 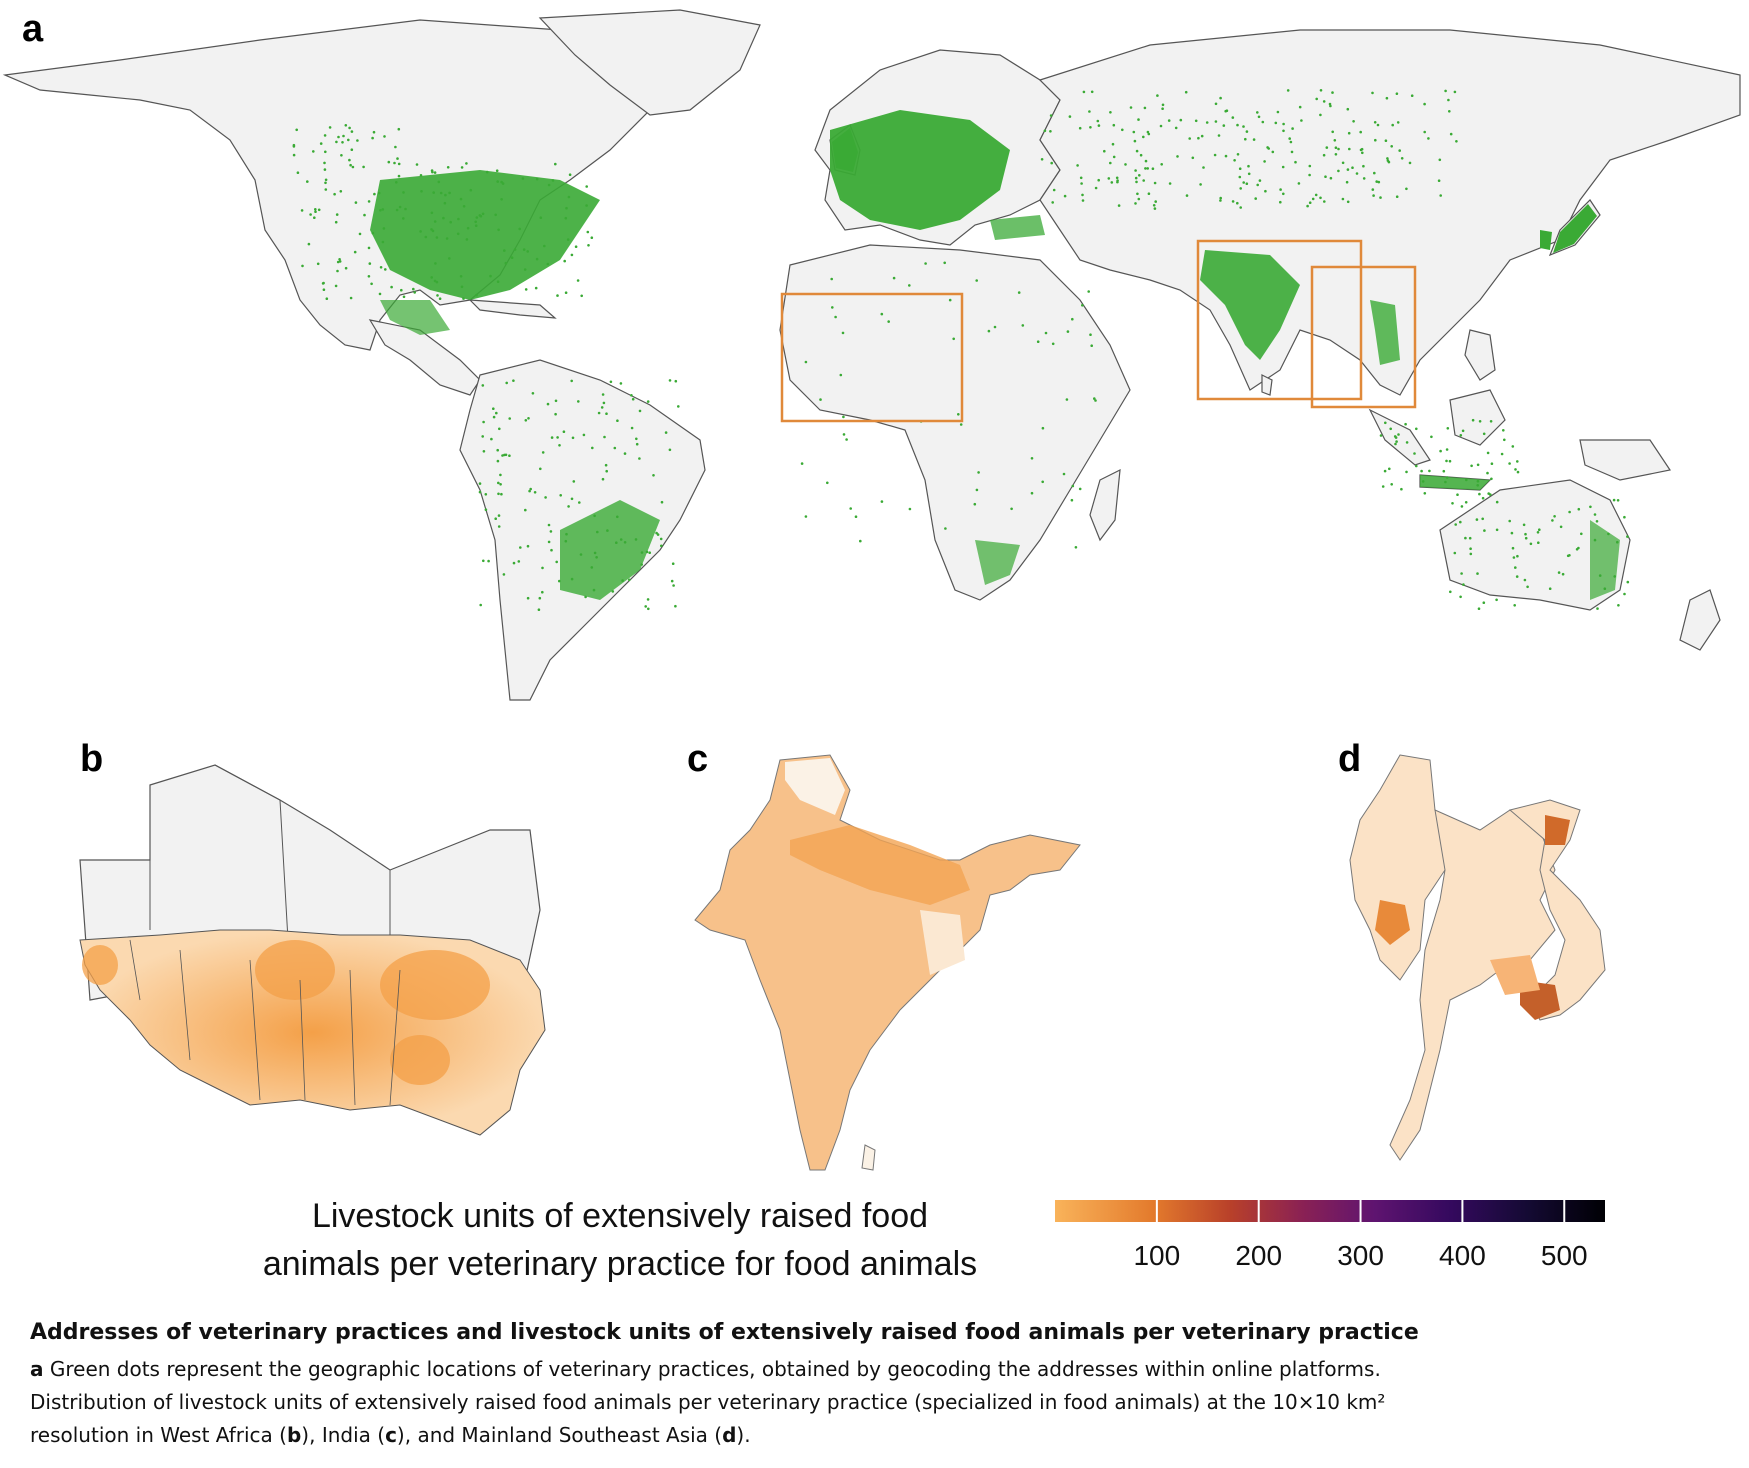 What do you see at coordinates (312, 950) in the screenshot?
I see `west-africa-map` at bounding box center [312, 950].